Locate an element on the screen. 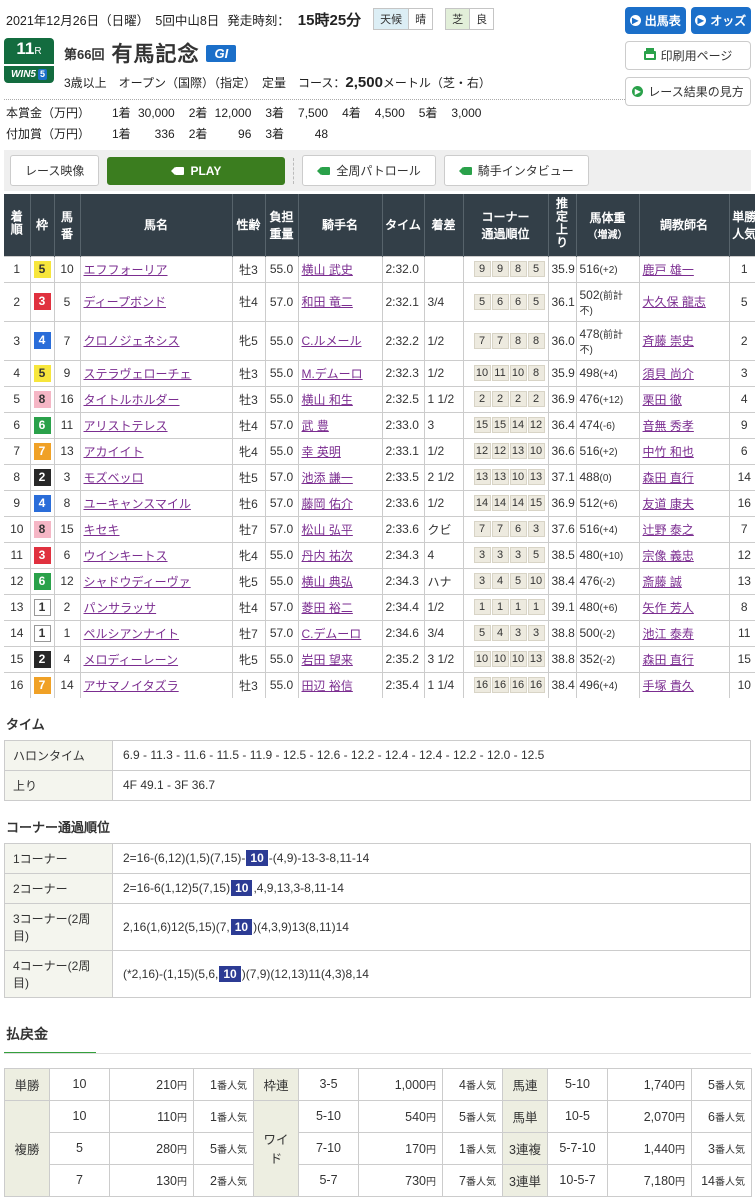 The height and width of the screenshot is (1198, 755). horse-name-cell: クロノジェネシス is located at coordinates (155, 340).